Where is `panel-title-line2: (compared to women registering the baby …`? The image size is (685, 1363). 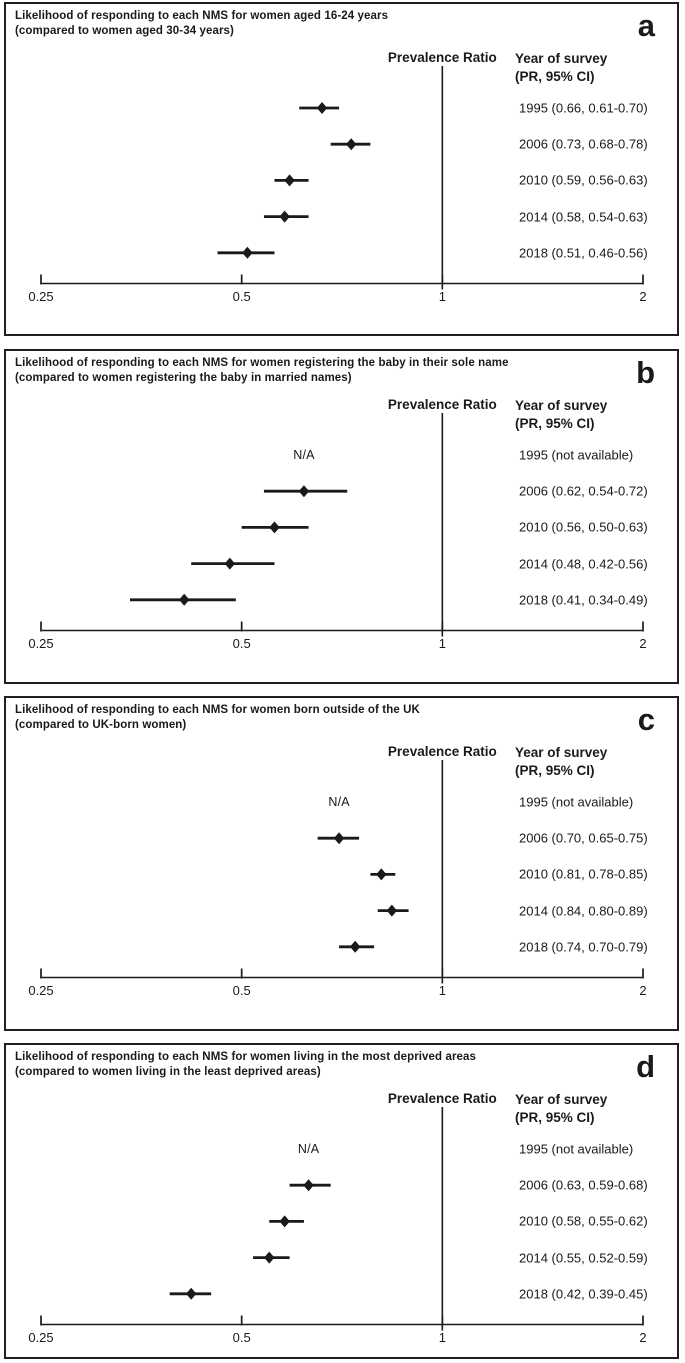
panel-title-line2: (compared to women registering the baby … is located at coordinates (183, 378).